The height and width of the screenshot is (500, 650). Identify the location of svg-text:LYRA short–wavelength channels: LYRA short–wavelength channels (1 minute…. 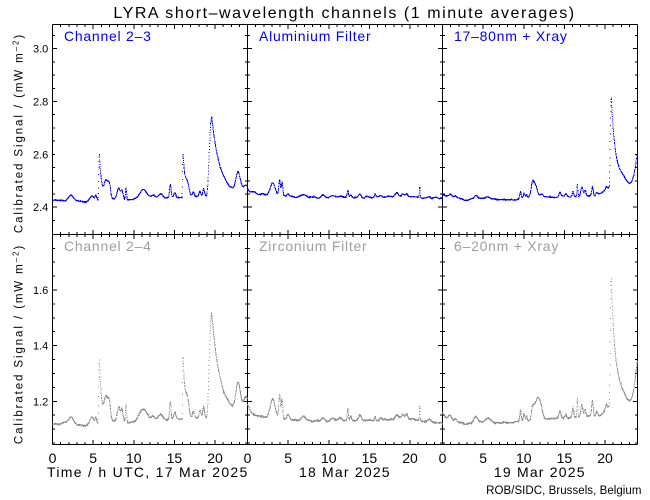
(344, 13).